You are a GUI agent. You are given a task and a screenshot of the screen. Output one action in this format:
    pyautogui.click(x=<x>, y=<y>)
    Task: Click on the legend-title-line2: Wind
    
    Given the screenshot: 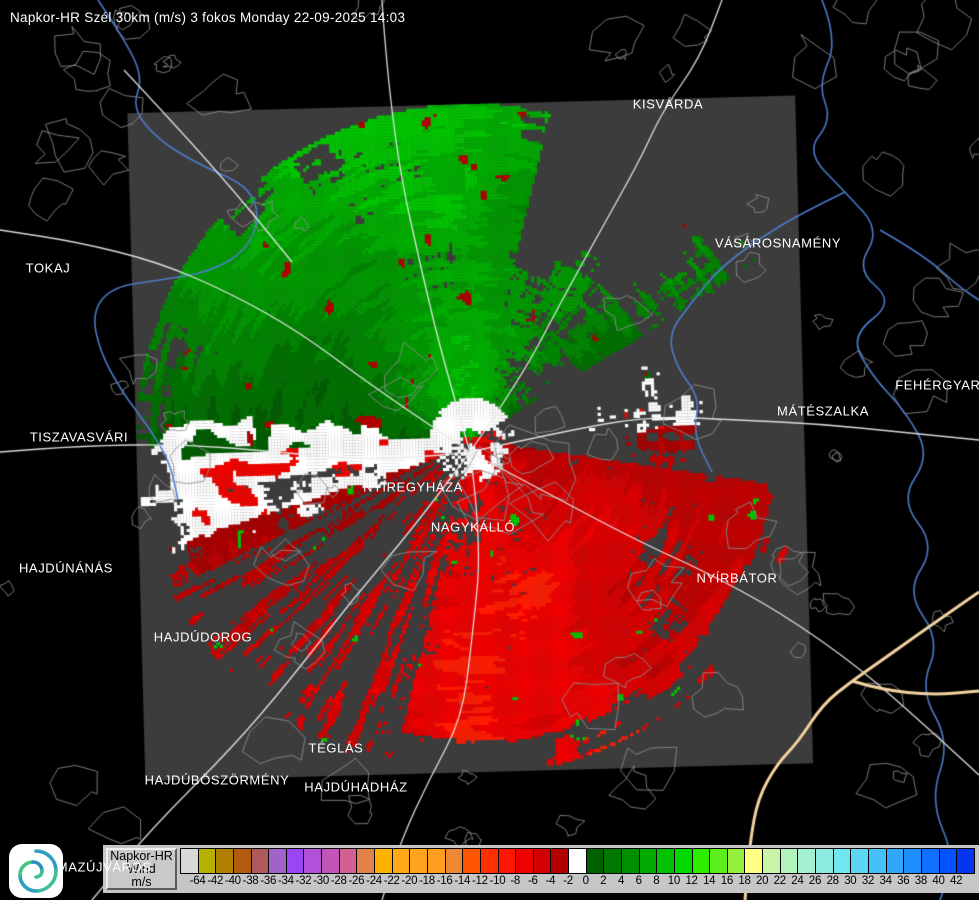 What is the action you would take?
    pyautogui.click(x=141, y=868)
    